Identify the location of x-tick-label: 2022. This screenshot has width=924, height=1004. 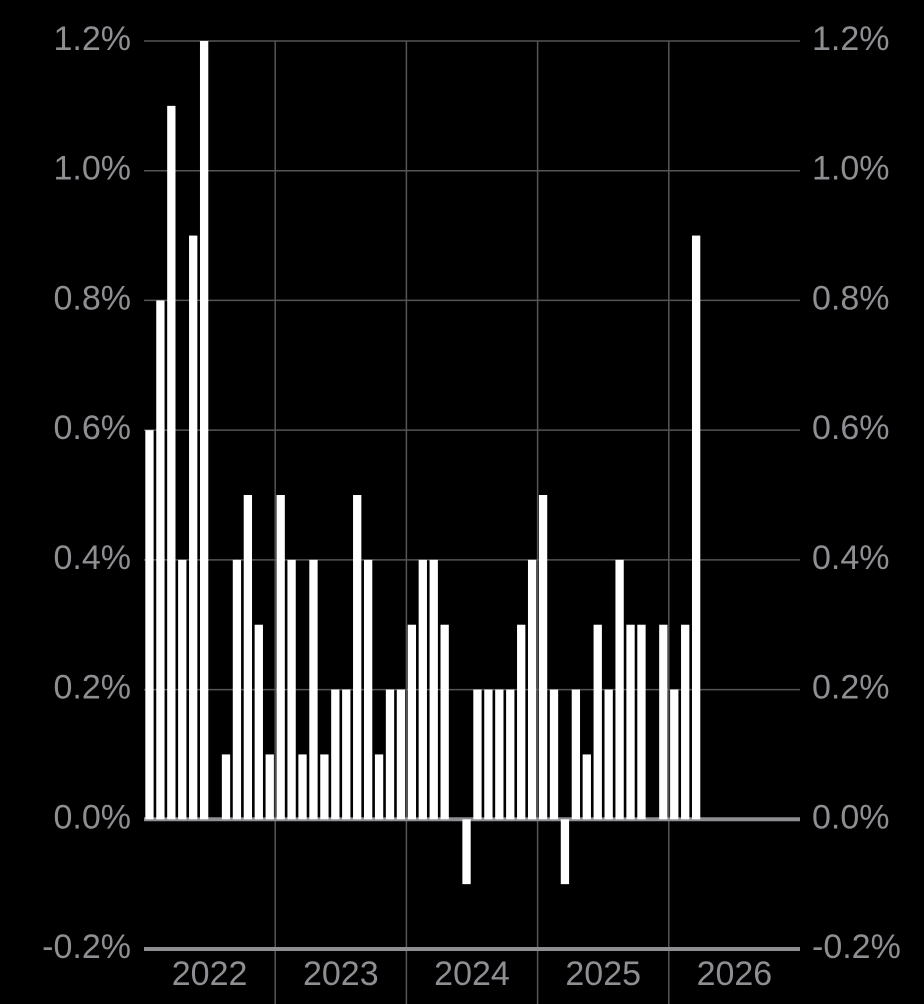
(210, 974).